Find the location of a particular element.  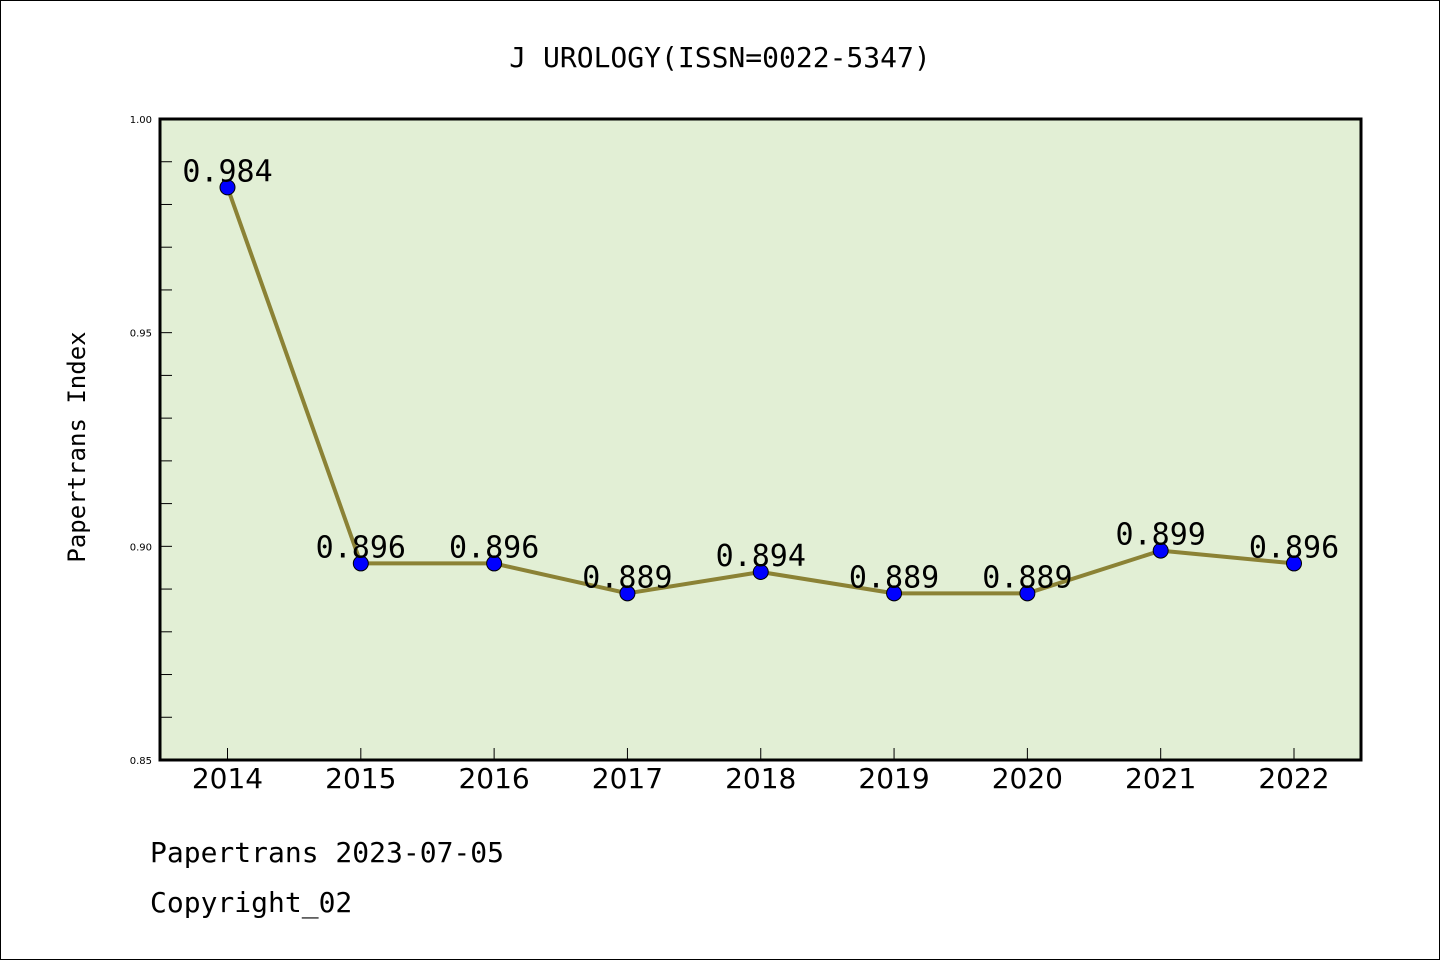

data-label: 0.899 is located at coordinates (1161, 535).